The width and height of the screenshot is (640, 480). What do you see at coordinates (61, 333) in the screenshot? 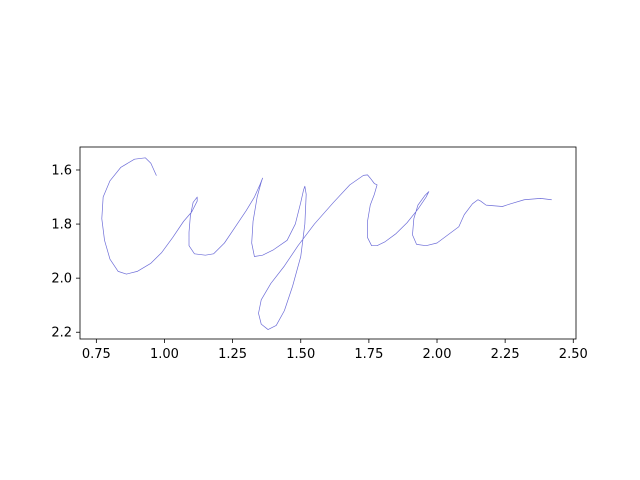
I see `y-tick-label: 2.2` at bounding box center [61, 333].